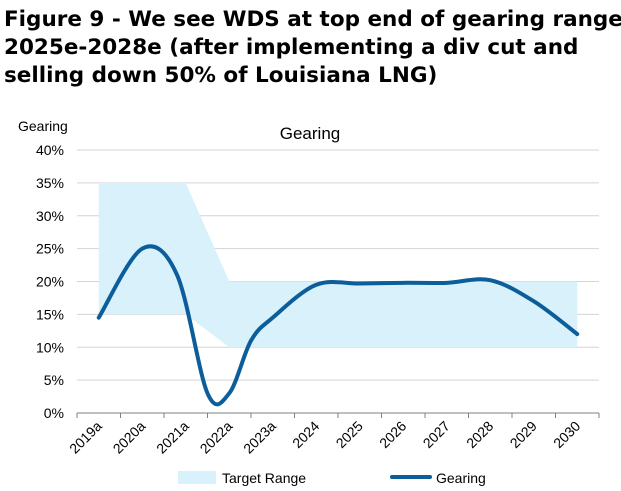 This screenshot has width=621, height=491. I want to click on y-tick-label: 30%, so click(50, 216).